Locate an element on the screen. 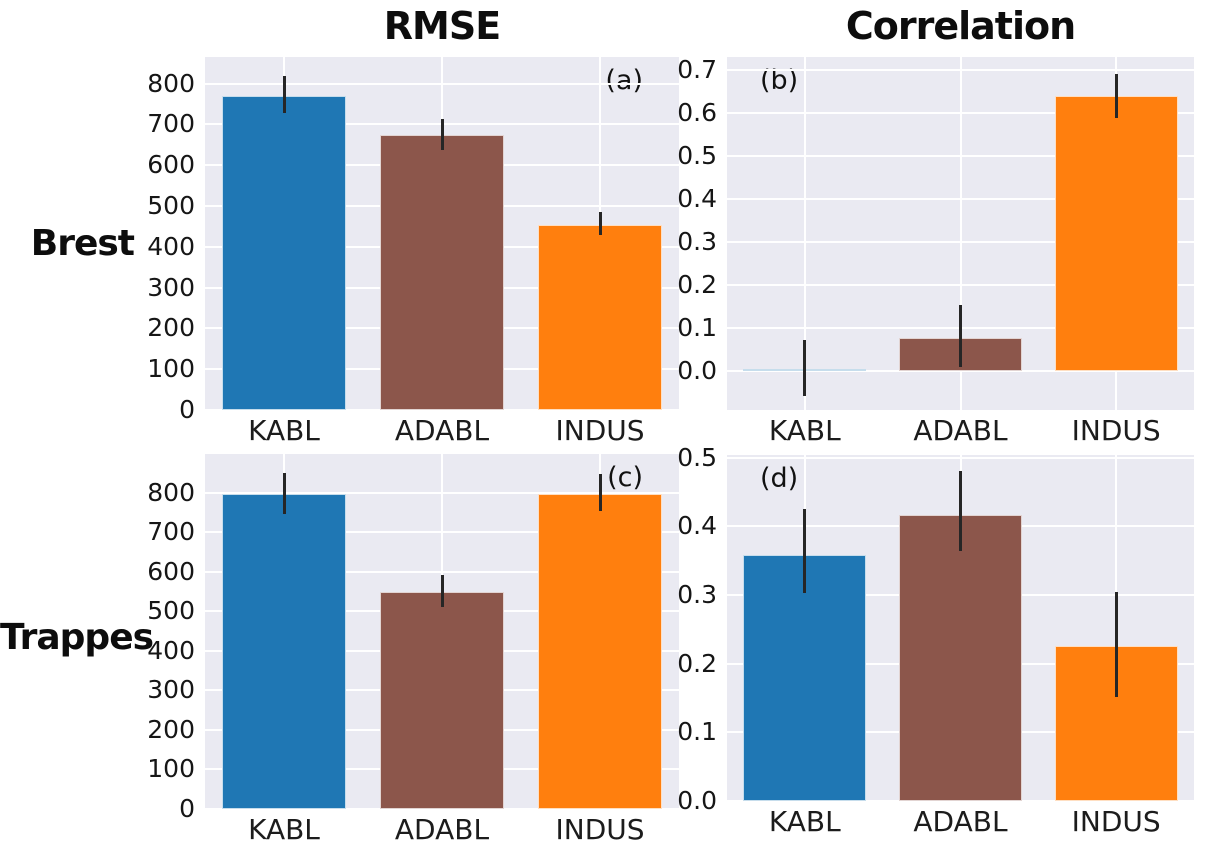  row-label-brest: Brest is located at coordinates (82, 243).